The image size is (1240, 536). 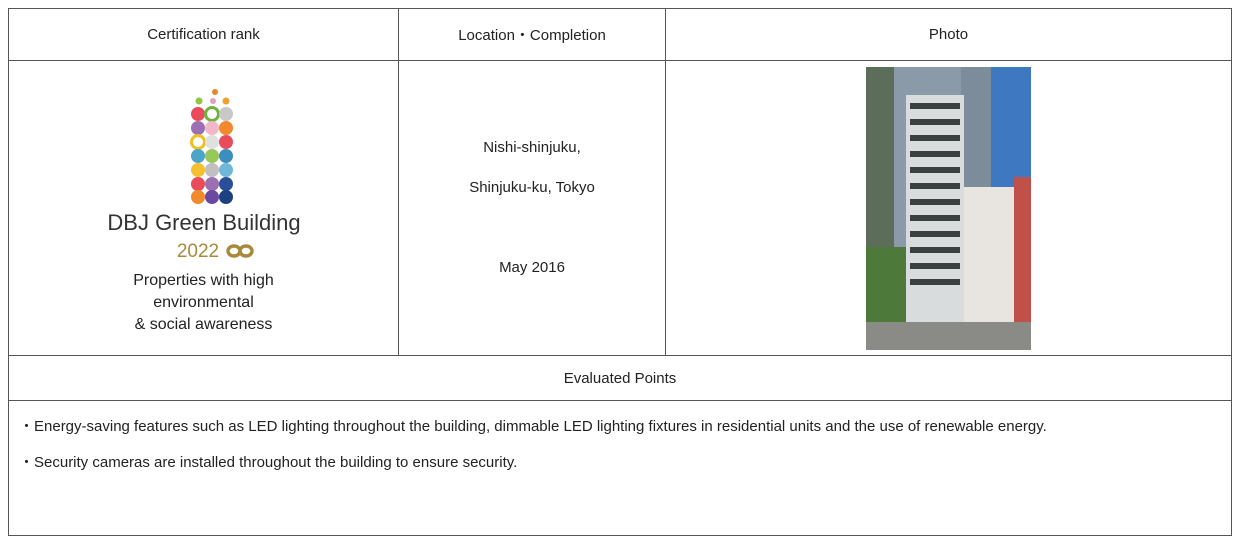 I want to click on description-line: environmental, so click(x=203, y=302).